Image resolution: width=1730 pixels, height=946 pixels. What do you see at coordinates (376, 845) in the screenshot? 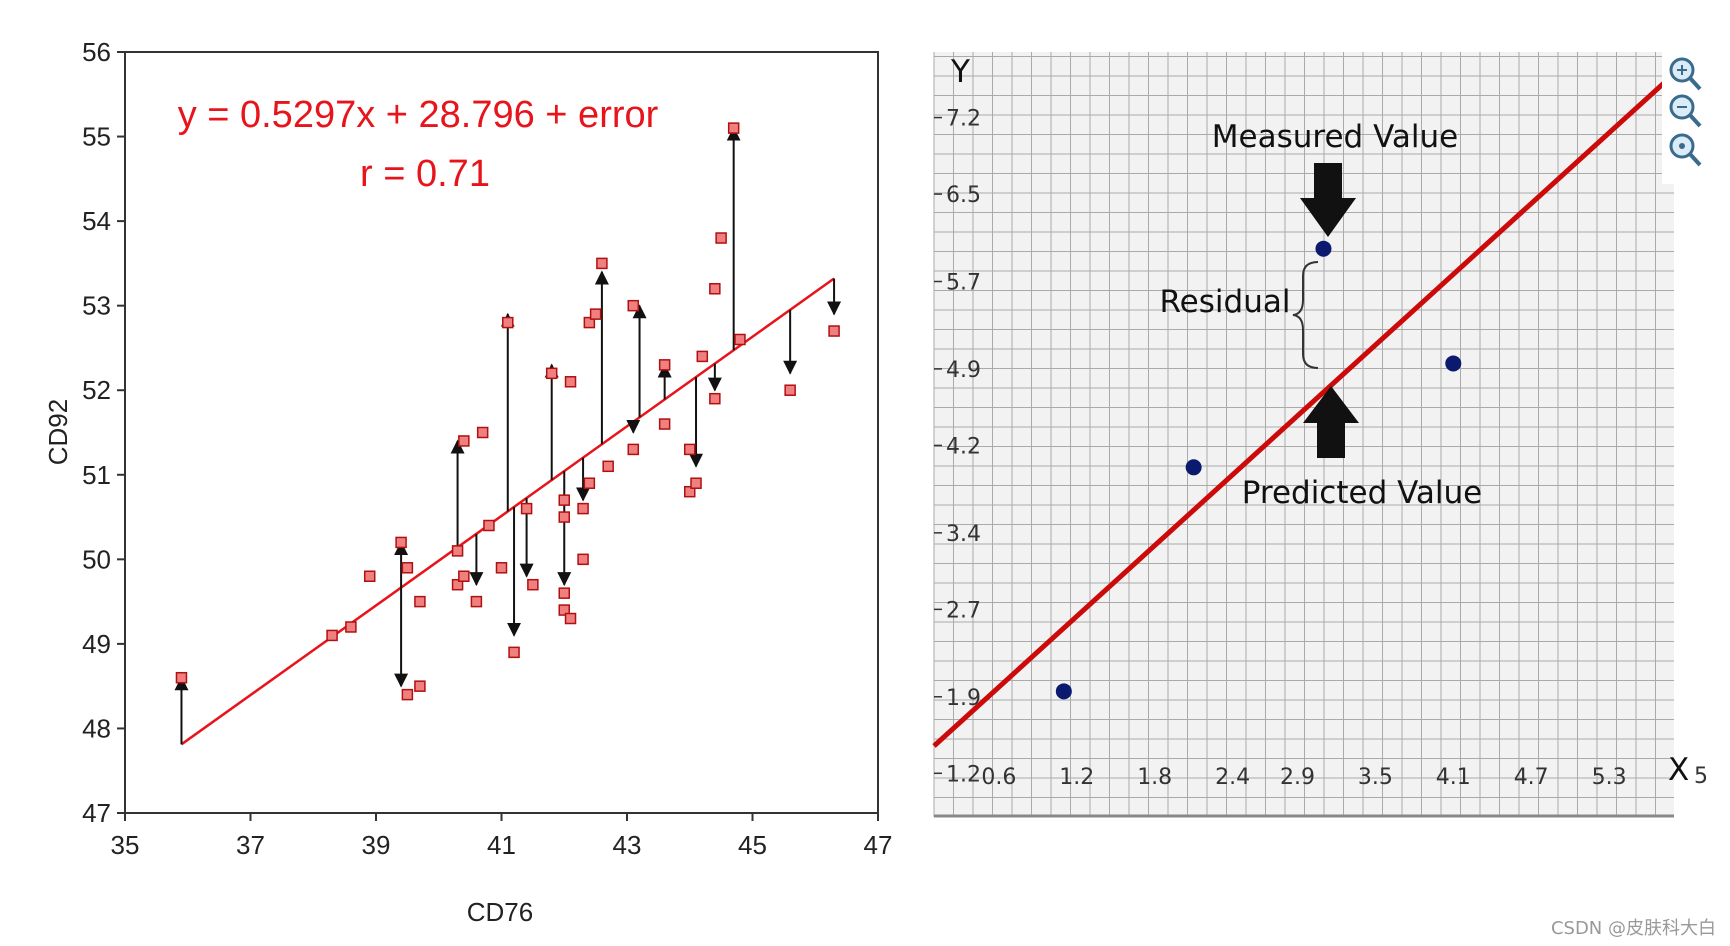
I see `left-x-tick-label: 39` at bounding box center [376, 845].